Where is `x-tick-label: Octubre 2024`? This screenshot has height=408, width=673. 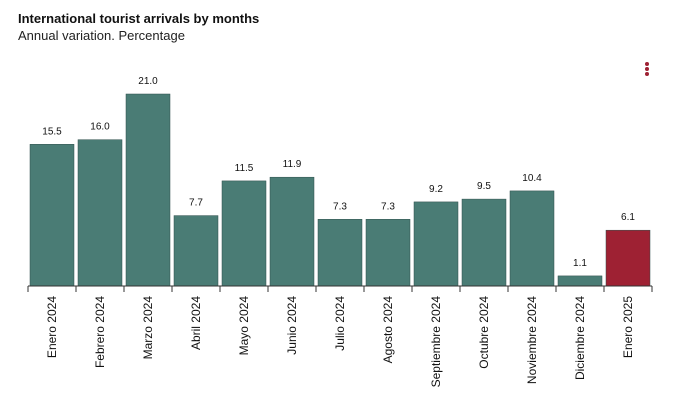
x-tick-label: Octubre 2024 is located at coordinates (484, 332).